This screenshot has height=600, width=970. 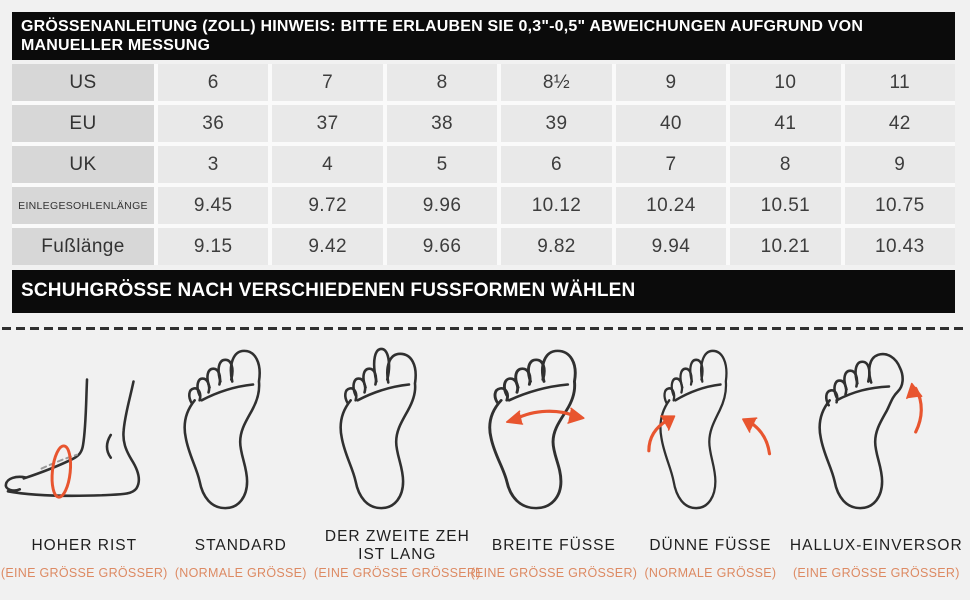 What do you see at coordinates (671, 124) in the screenshot?
I see `size-cell: 40` at bounding box center [671, 124].